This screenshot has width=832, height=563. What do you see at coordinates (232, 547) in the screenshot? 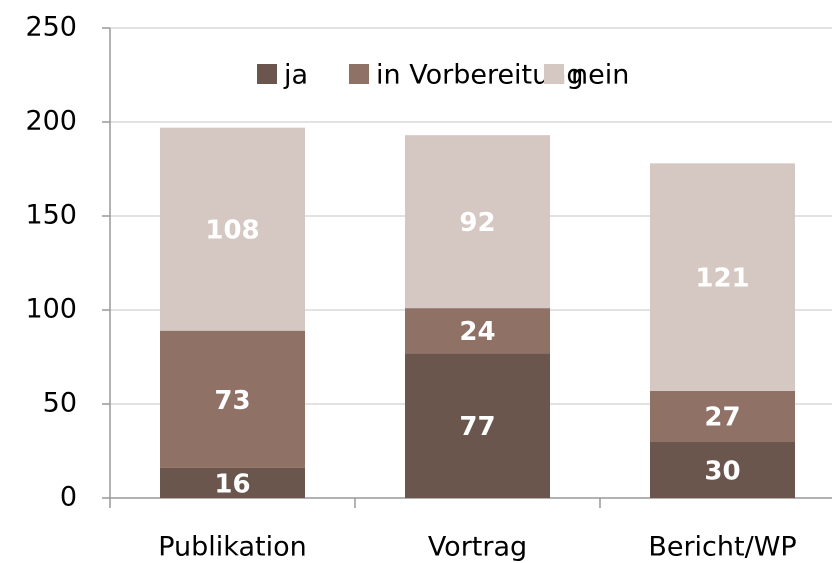
I see `x-tick-label: Publikation` at bounding box center [232, 547].